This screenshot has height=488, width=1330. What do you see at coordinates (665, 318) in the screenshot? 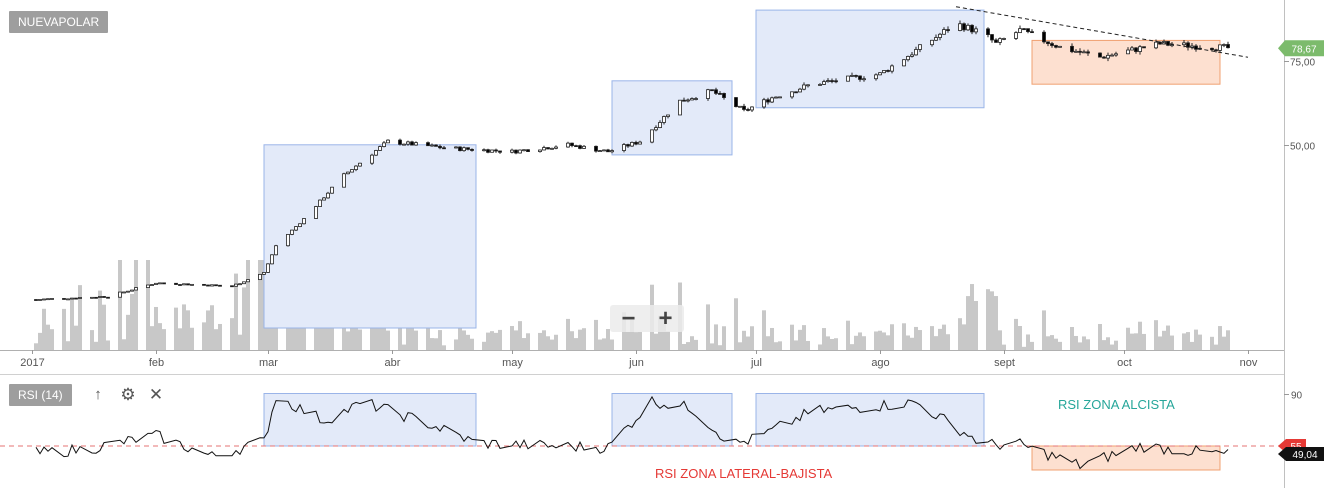
I see `plus-icon: +` at bounding box center [665, 318].